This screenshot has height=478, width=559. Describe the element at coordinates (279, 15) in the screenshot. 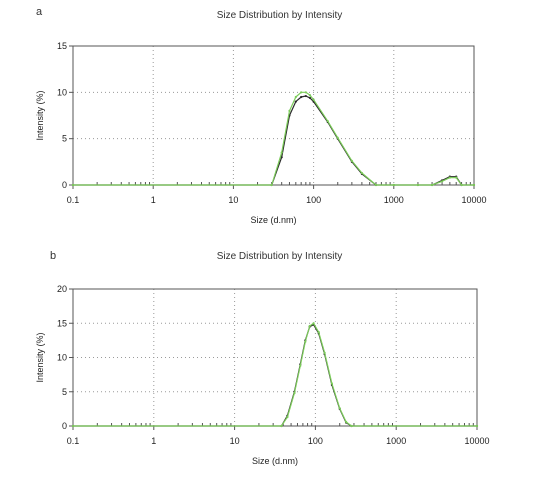

I see `chart-title-a: Size Distribution by Intensity` at that location.